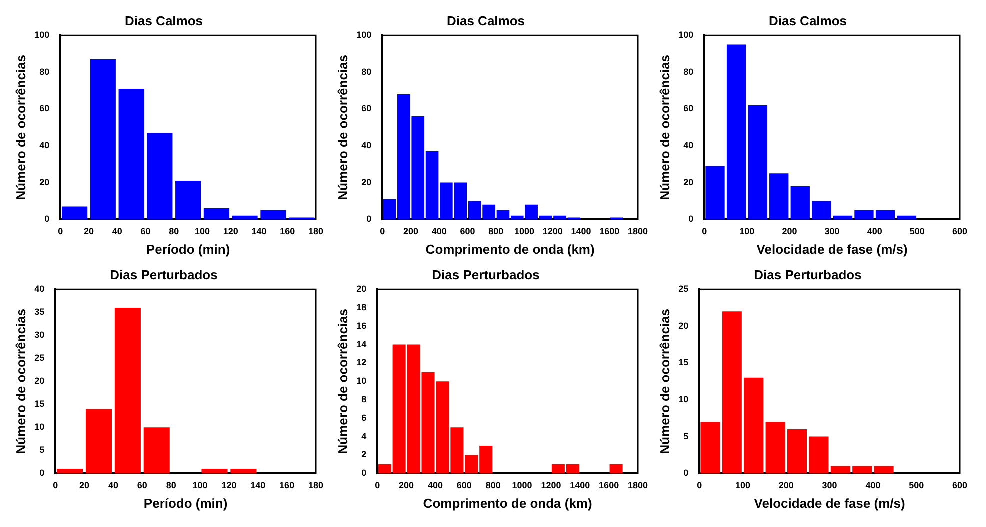  Describe the element at coordinates (364, 436) in the screenshot. I see `y-tick-label: 4` at that location.